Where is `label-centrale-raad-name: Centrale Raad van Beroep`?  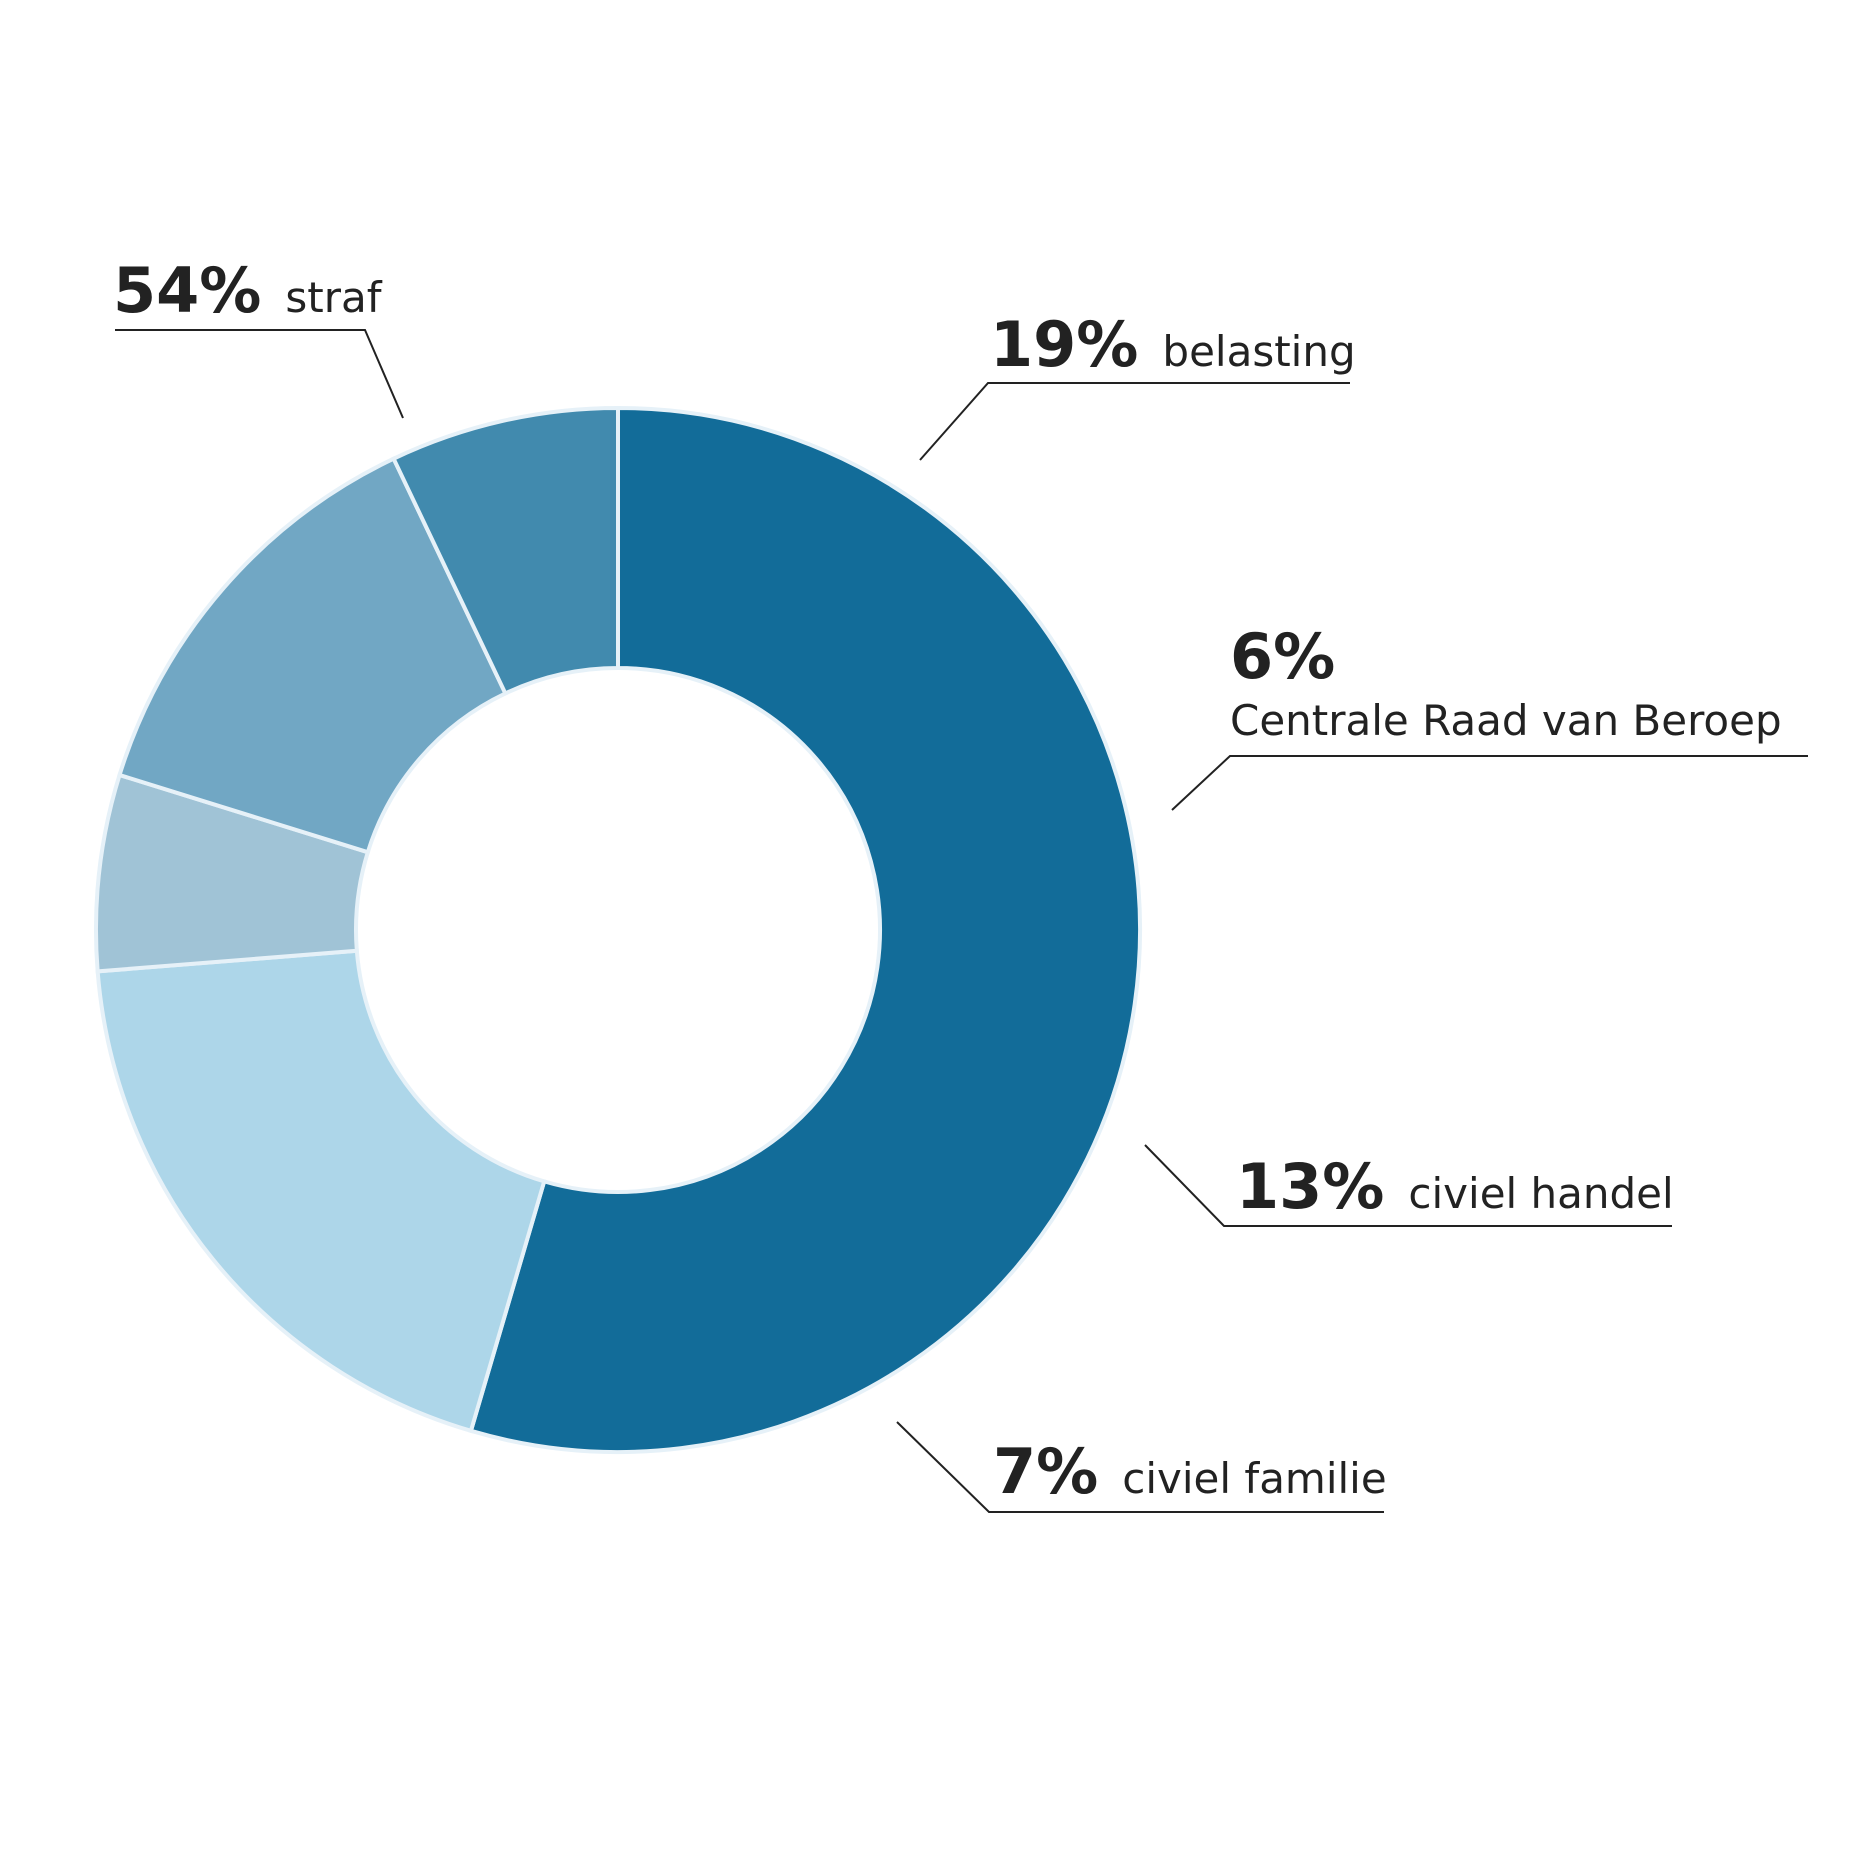 label-centrale-raad-name: Centrale Raad van Beroep is located at coordinates (1506, 720).